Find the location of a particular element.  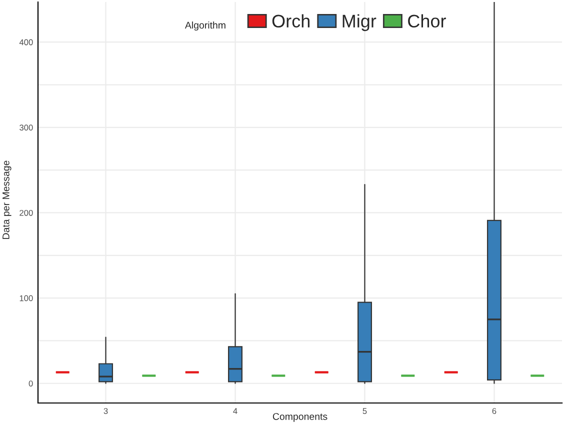

y-tick-label: 100 is located at coordinates (26, 298).